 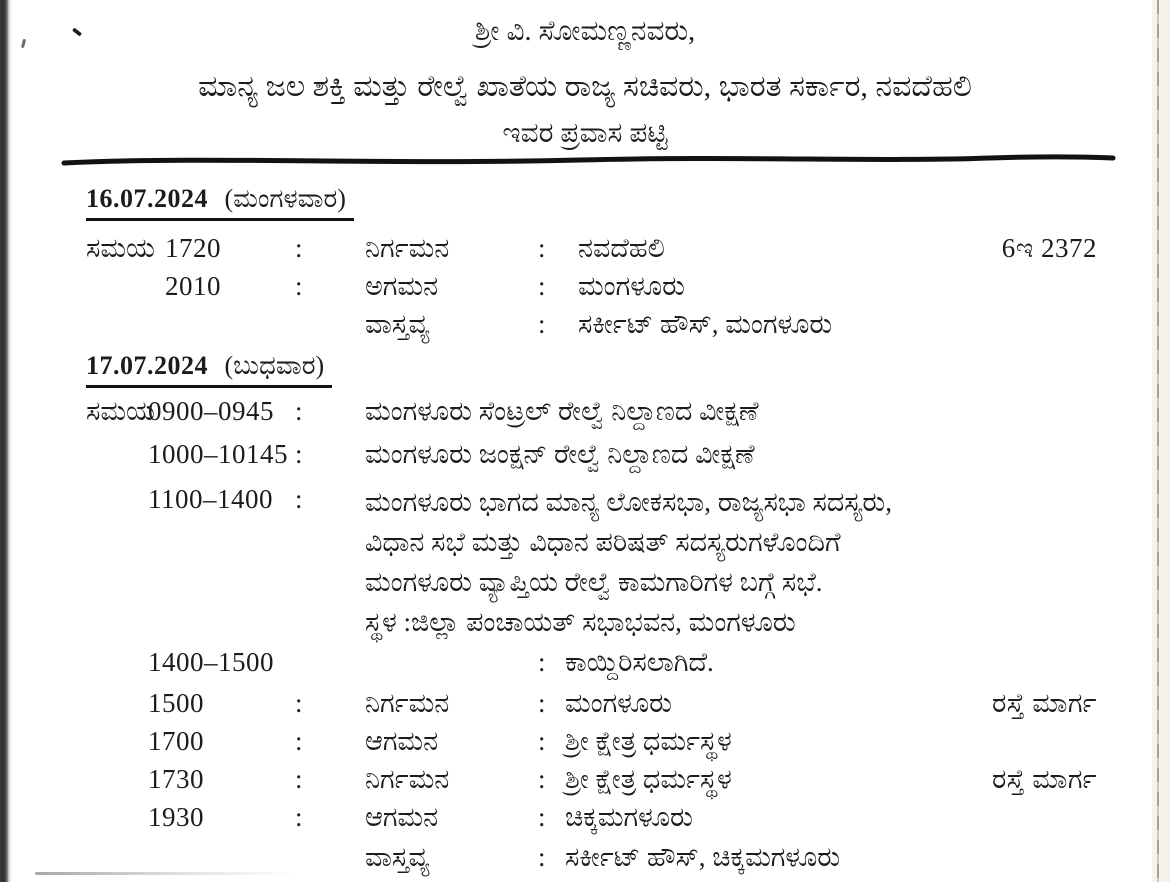 I want to click on time-value: 2010, so click(x=193, y=286).